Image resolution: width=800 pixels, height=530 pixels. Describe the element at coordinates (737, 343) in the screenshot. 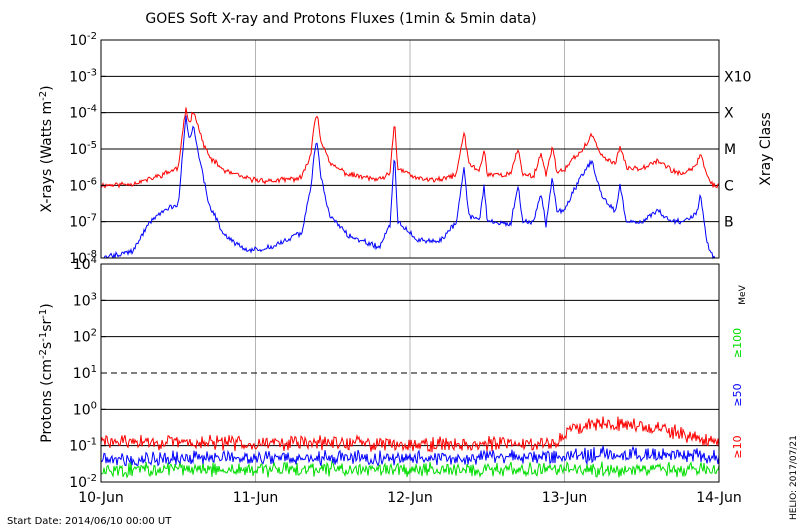

I see `proton-legend-100: ≥100` at that location.